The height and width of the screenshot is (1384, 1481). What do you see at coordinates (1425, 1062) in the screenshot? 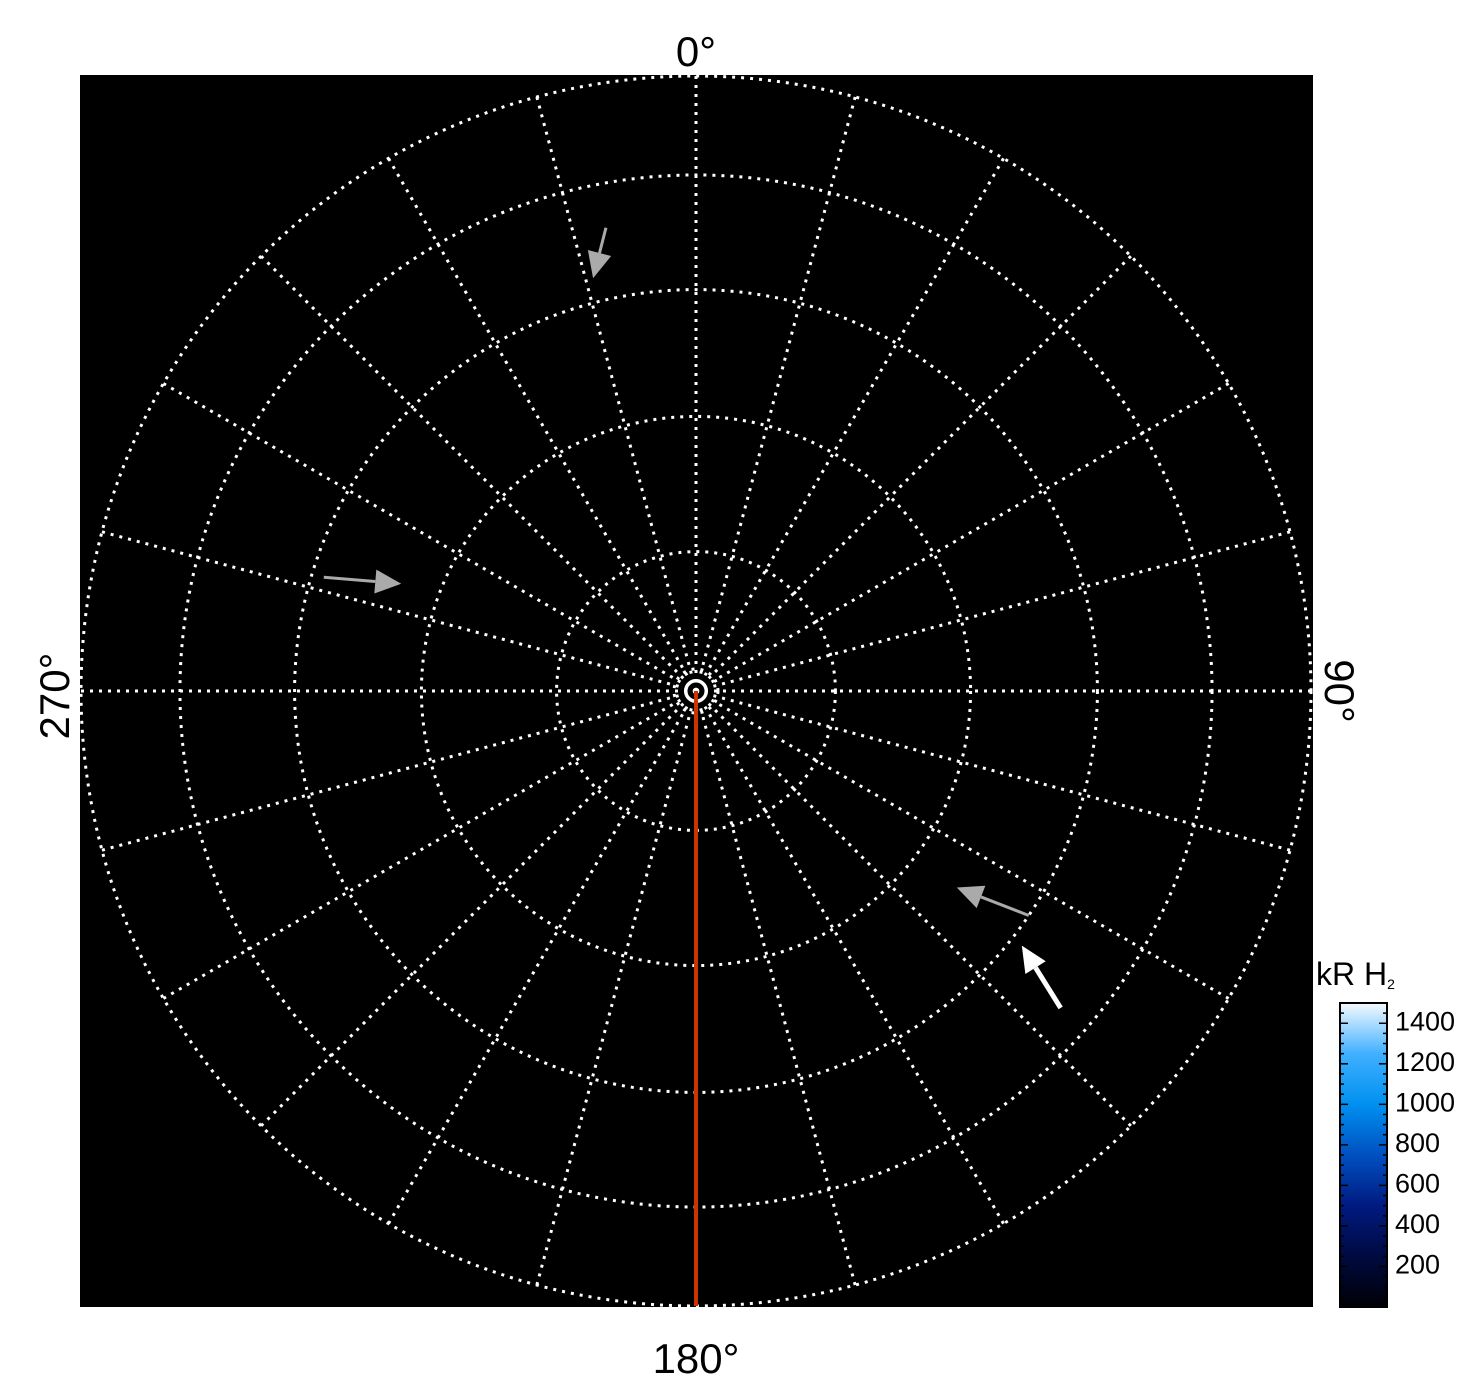
I see `colorbar-tick-label: 1200` at bounding box center [1425, 1062].